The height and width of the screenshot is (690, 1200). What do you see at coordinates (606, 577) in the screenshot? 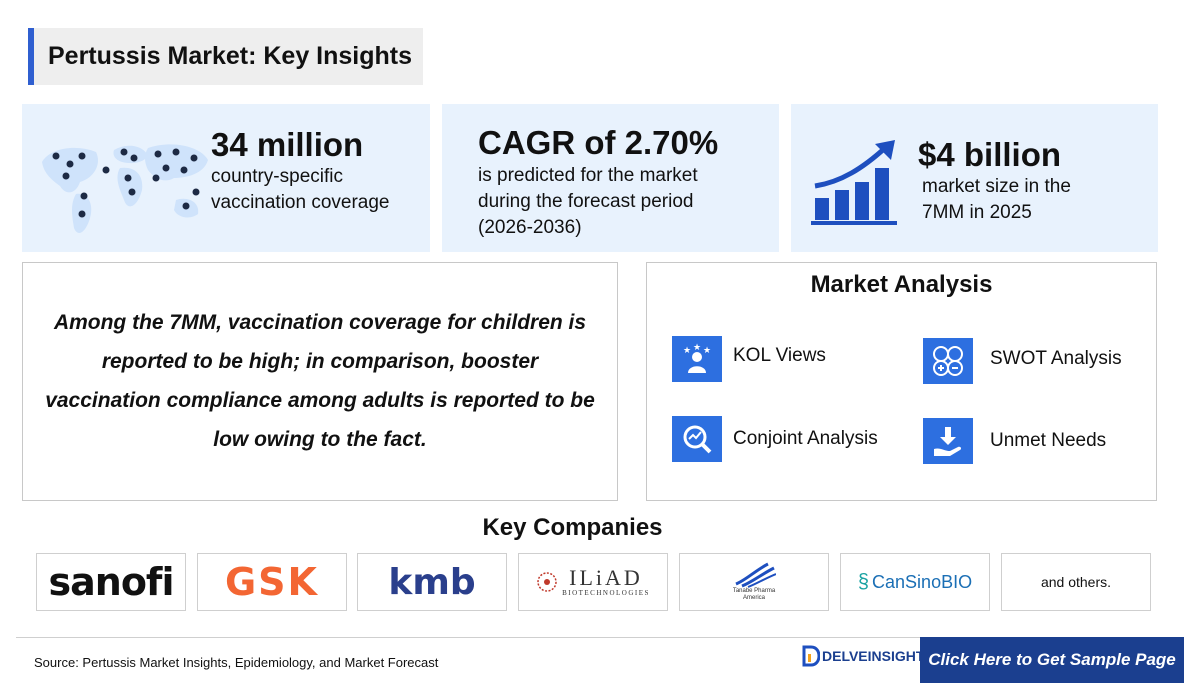
I see `iliad-wordmark: ILiAD` at bounding box center [606, 577].